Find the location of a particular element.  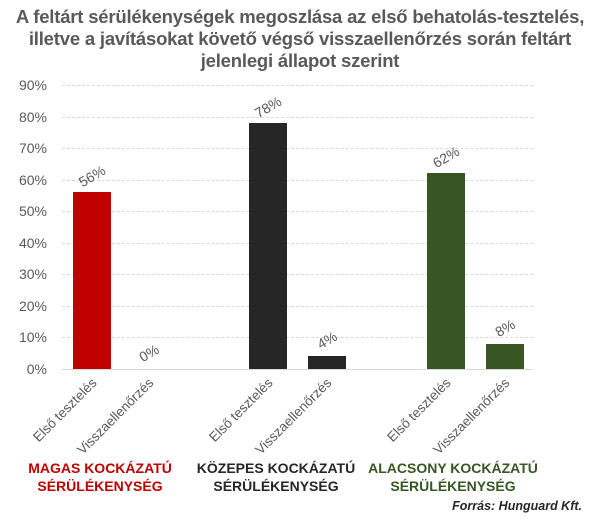

y-tick-label: 10% is located at coordinates (32, 337).